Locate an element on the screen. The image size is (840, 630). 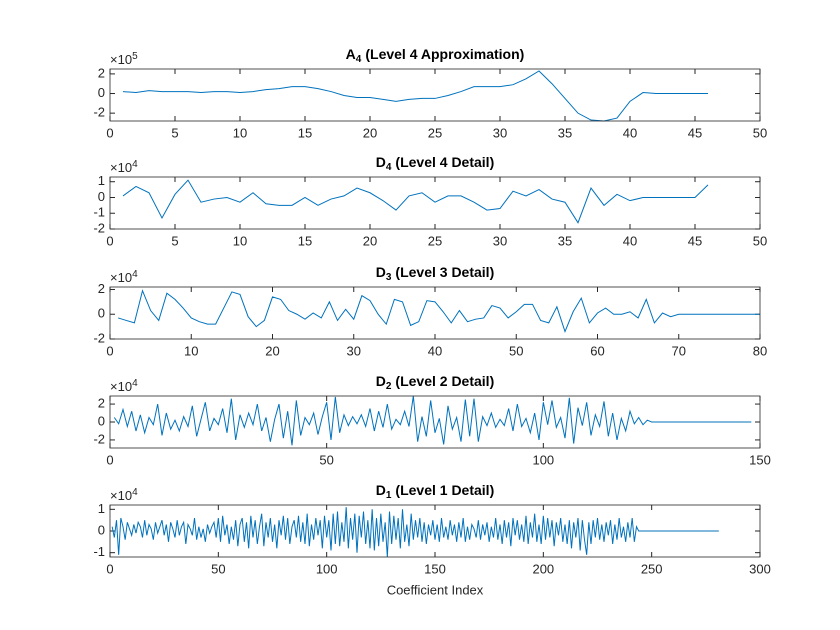
x-axis-label: Coefficient Index is located at coordinates (435, 589).